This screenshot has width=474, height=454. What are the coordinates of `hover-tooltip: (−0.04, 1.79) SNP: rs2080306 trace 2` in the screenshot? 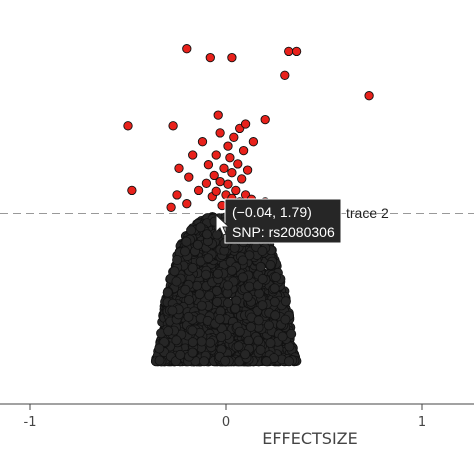 It's located at (302, 221).